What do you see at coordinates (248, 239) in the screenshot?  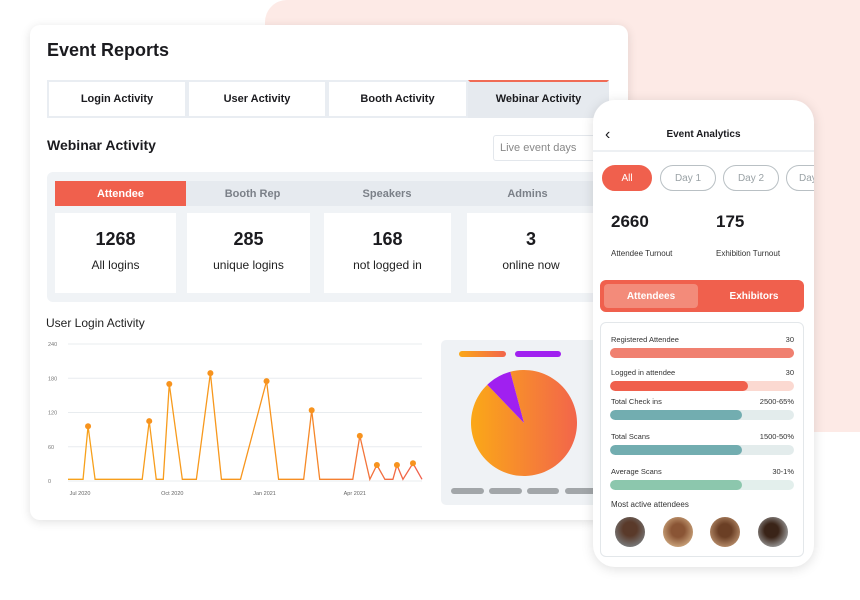 I see `stat-value: 285` at bounding box center [248, 239].